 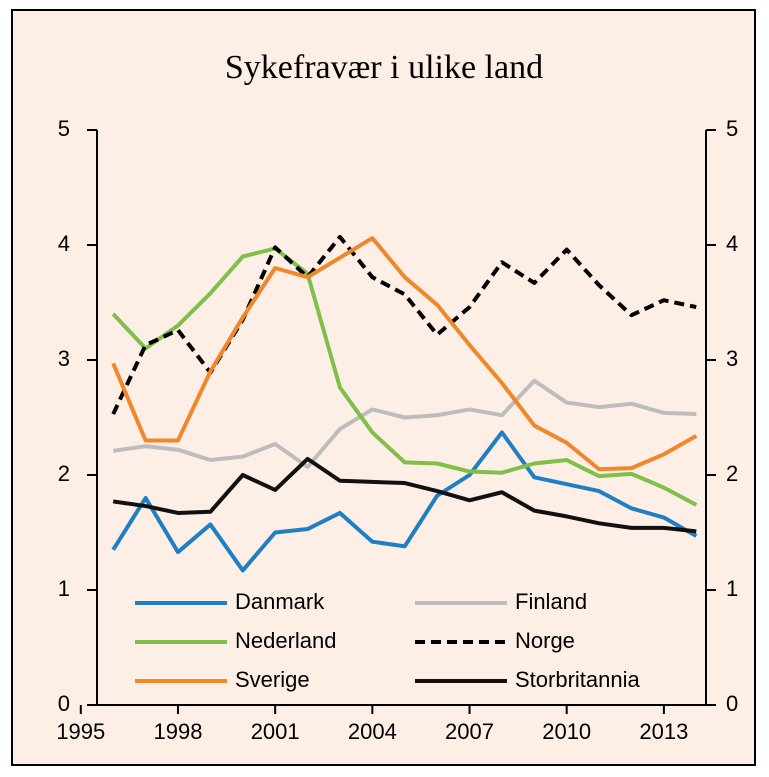 I want to click on x-tick-label: 1995, so click(x=80, y=731).